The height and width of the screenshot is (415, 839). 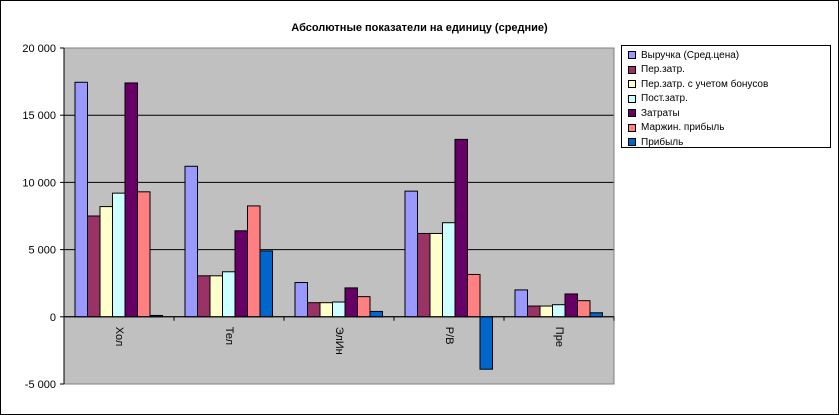 I want to click on legend-label: Прибыль, so click(x=662, y=142).